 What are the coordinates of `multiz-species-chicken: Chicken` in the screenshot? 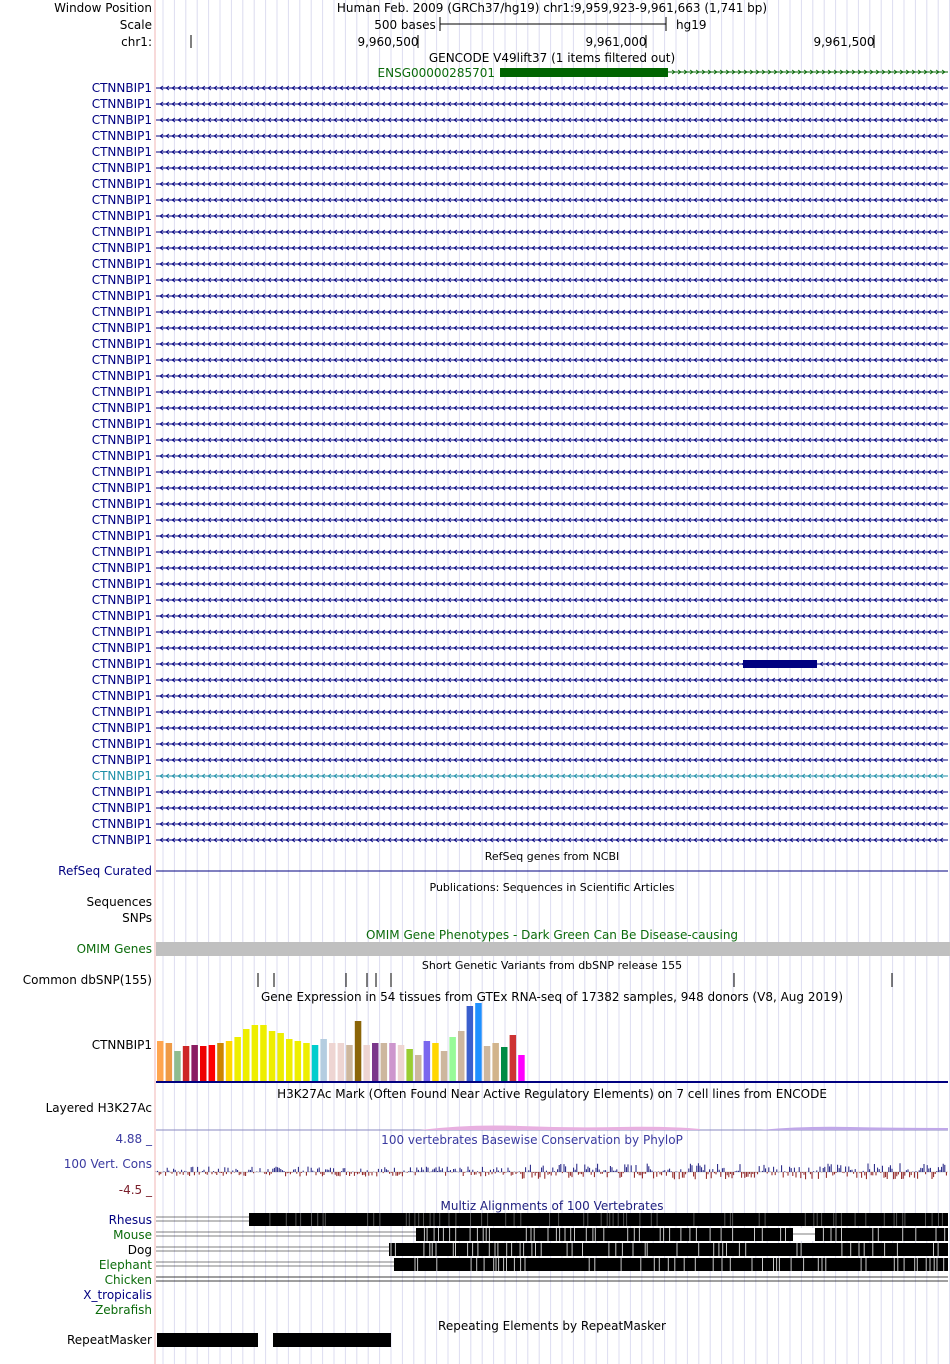 It's located at (128, 1280).